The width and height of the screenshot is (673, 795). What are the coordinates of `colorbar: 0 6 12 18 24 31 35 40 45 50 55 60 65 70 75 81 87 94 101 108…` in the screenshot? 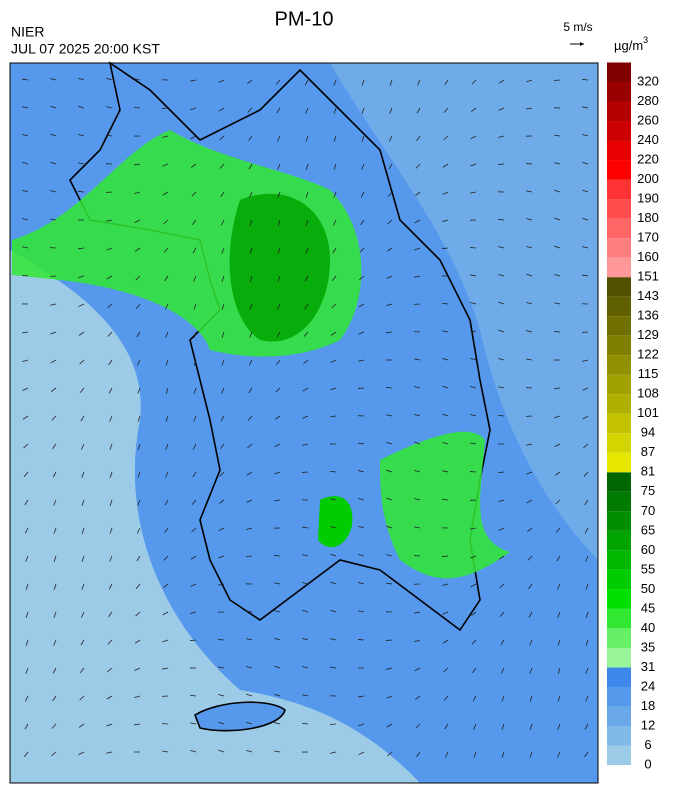 It's located at (633, 416).